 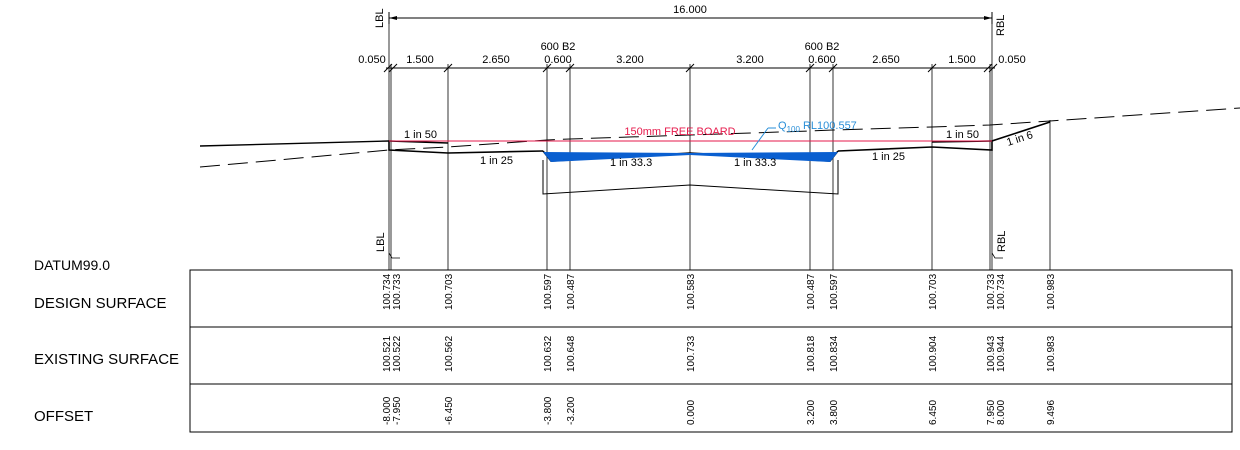 I want to click on existing-surface-line, so click(x=719, y=137).